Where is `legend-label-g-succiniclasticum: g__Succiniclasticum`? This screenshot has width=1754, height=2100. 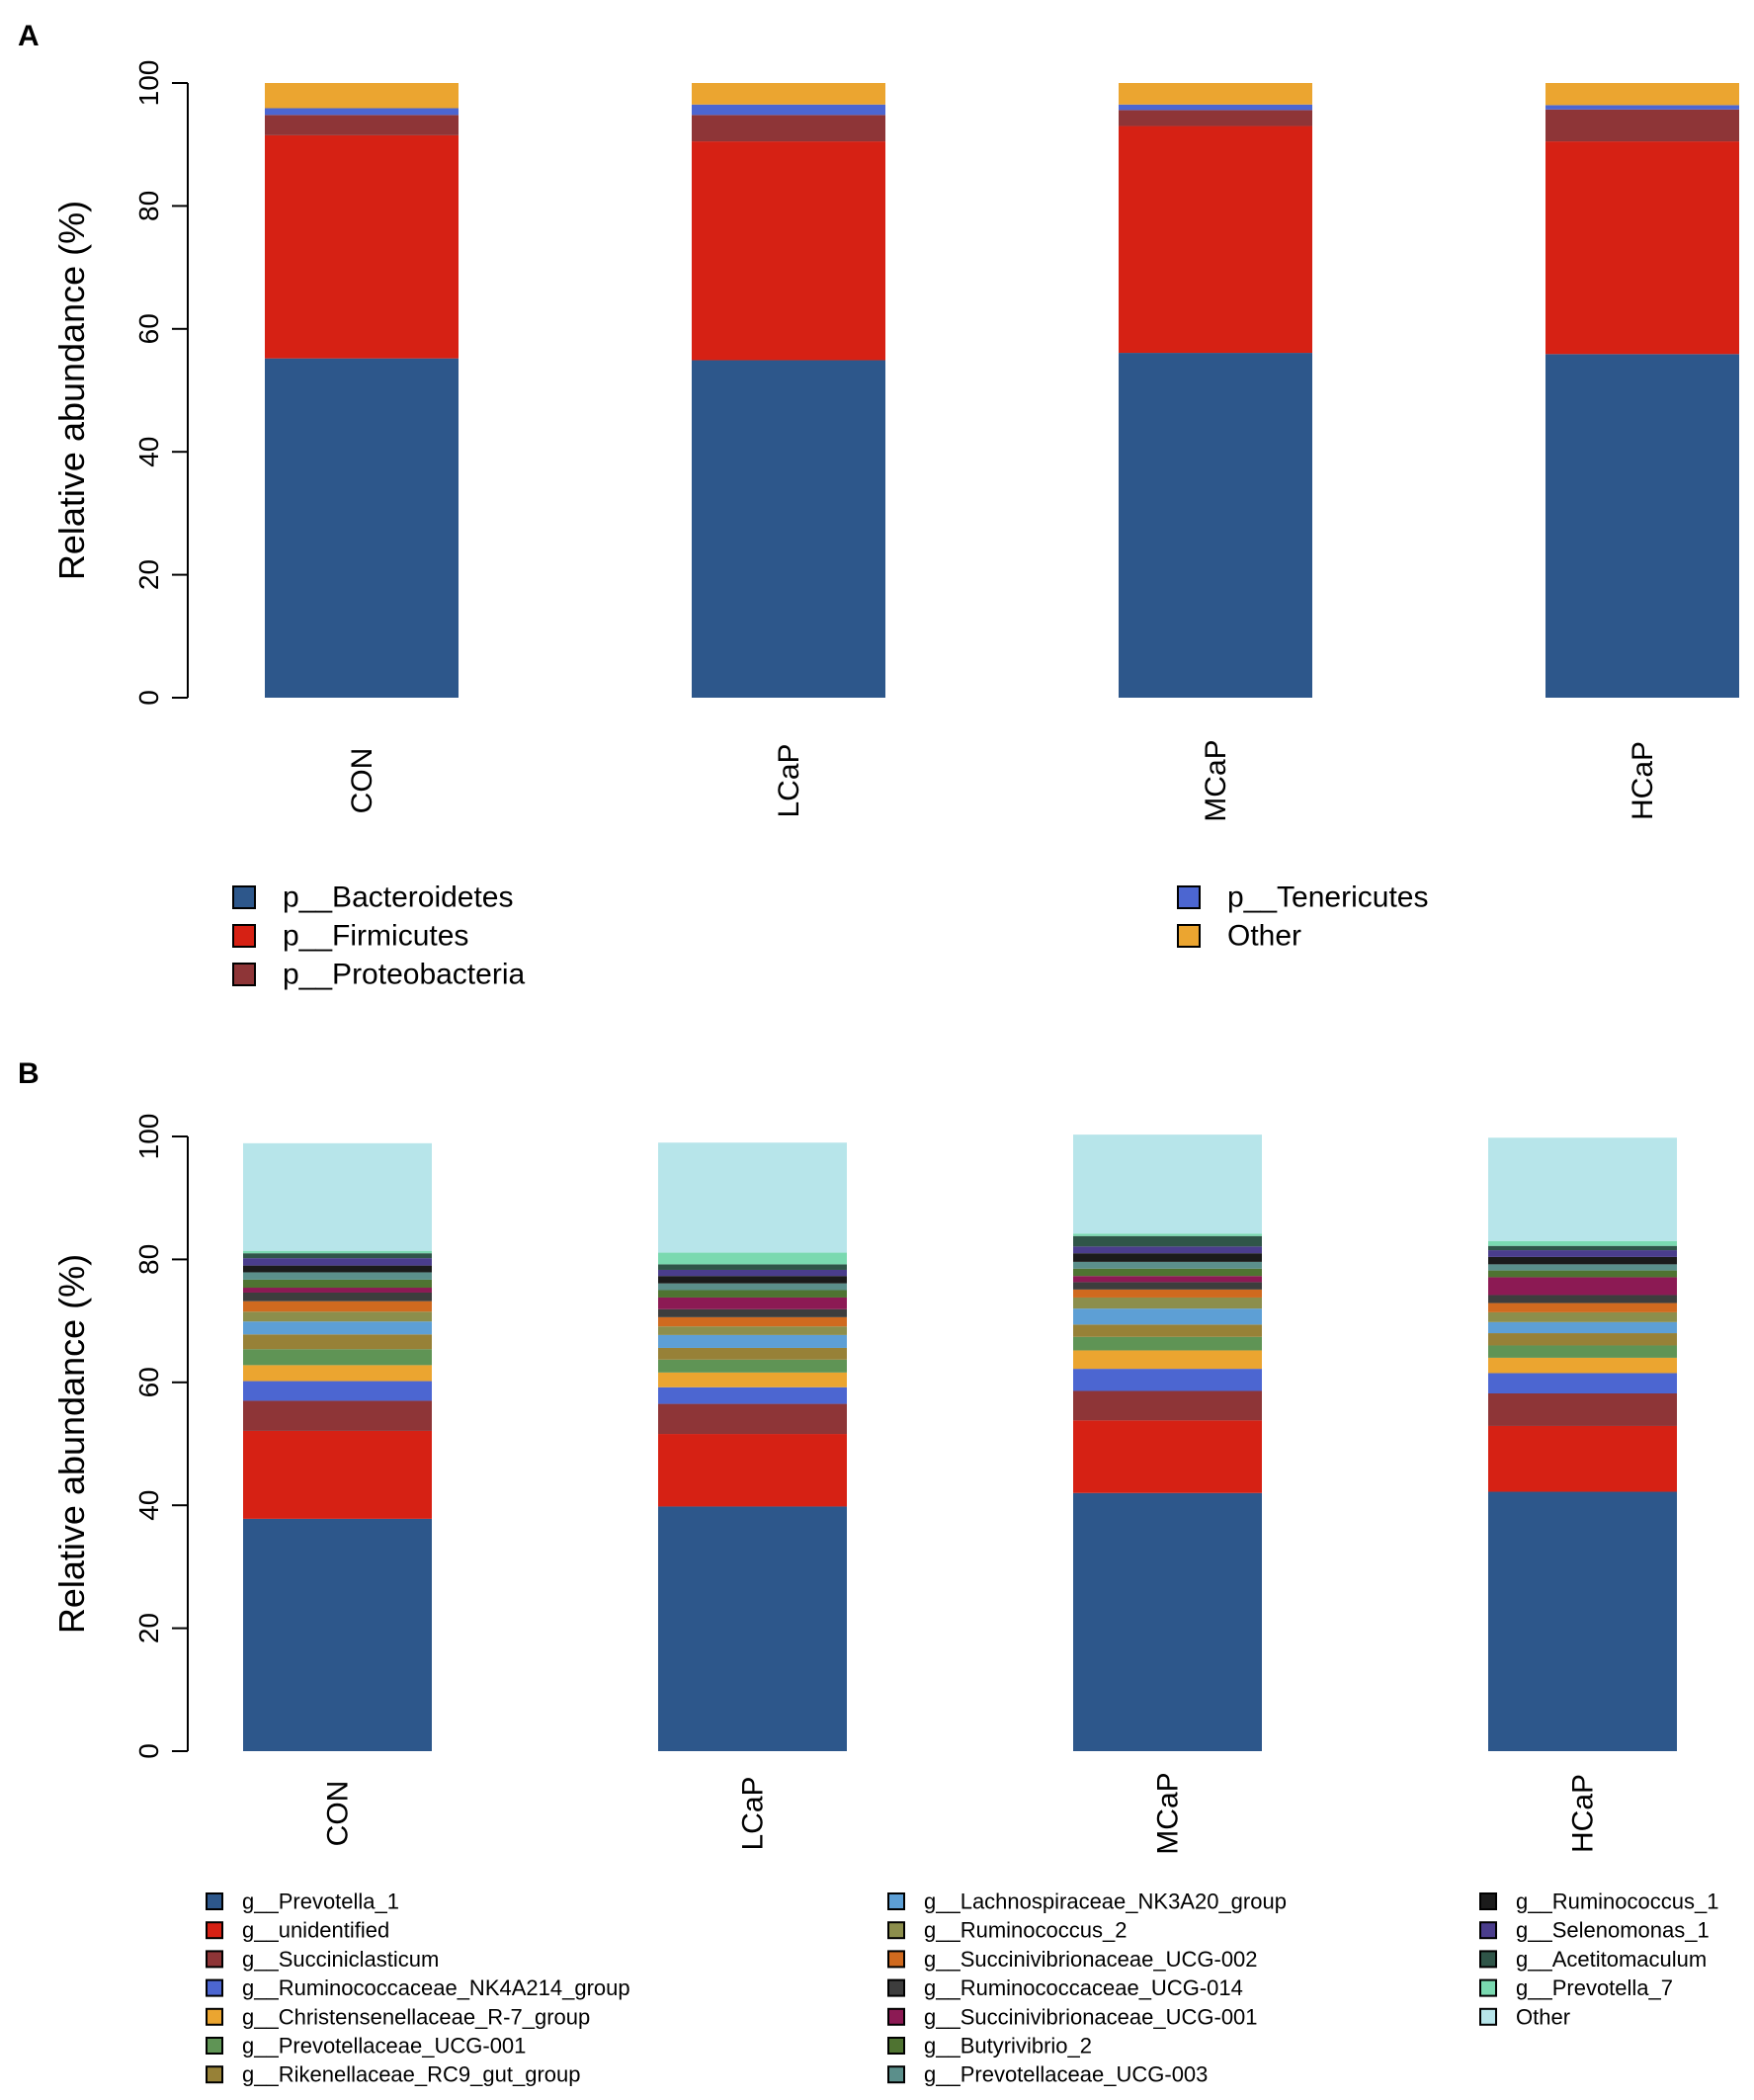
legend-label-g-succiniclasticum: g__Succiniclasticum is located at coordinates (340, 1959).